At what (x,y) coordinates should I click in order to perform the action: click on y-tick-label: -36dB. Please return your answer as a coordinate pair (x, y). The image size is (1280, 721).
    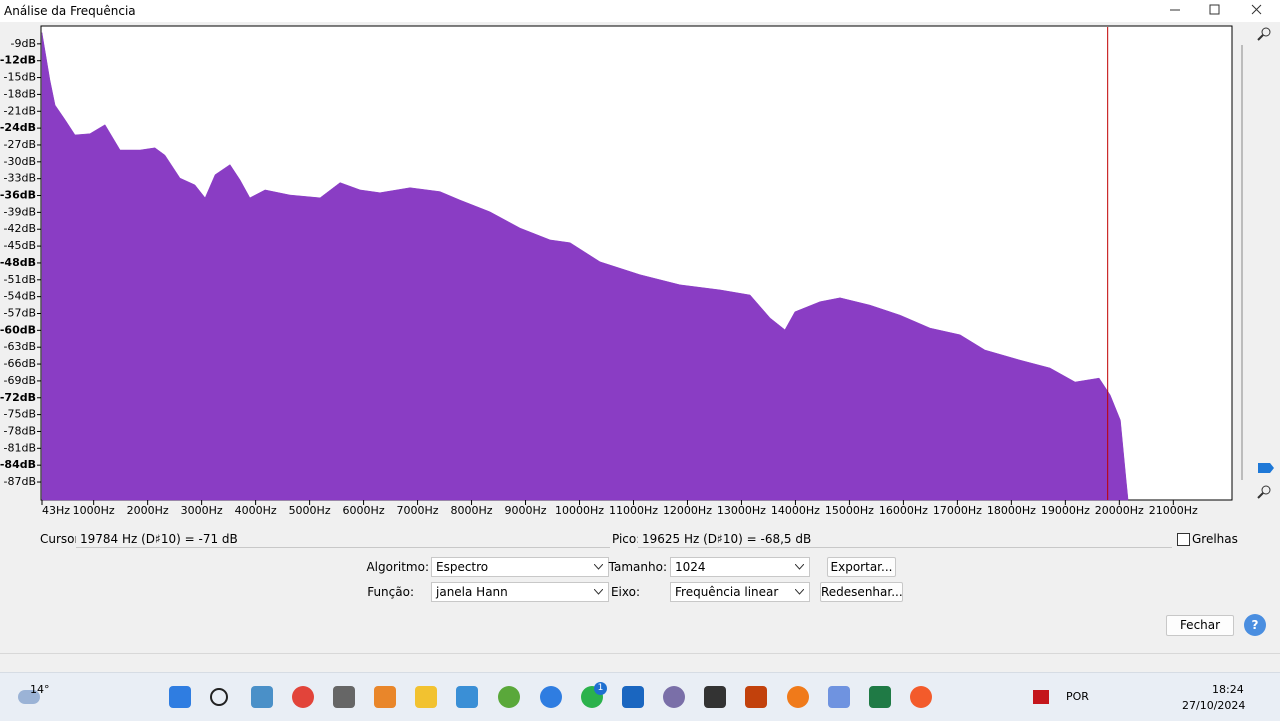
    Looking at the image, I should click on (18, 195).